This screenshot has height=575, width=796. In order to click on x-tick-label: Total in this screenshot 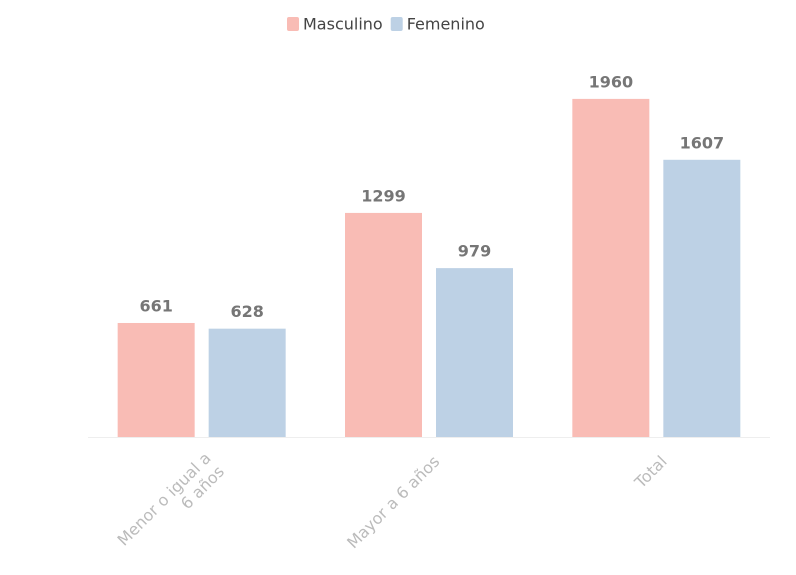, I will do `click(650, 472)`.